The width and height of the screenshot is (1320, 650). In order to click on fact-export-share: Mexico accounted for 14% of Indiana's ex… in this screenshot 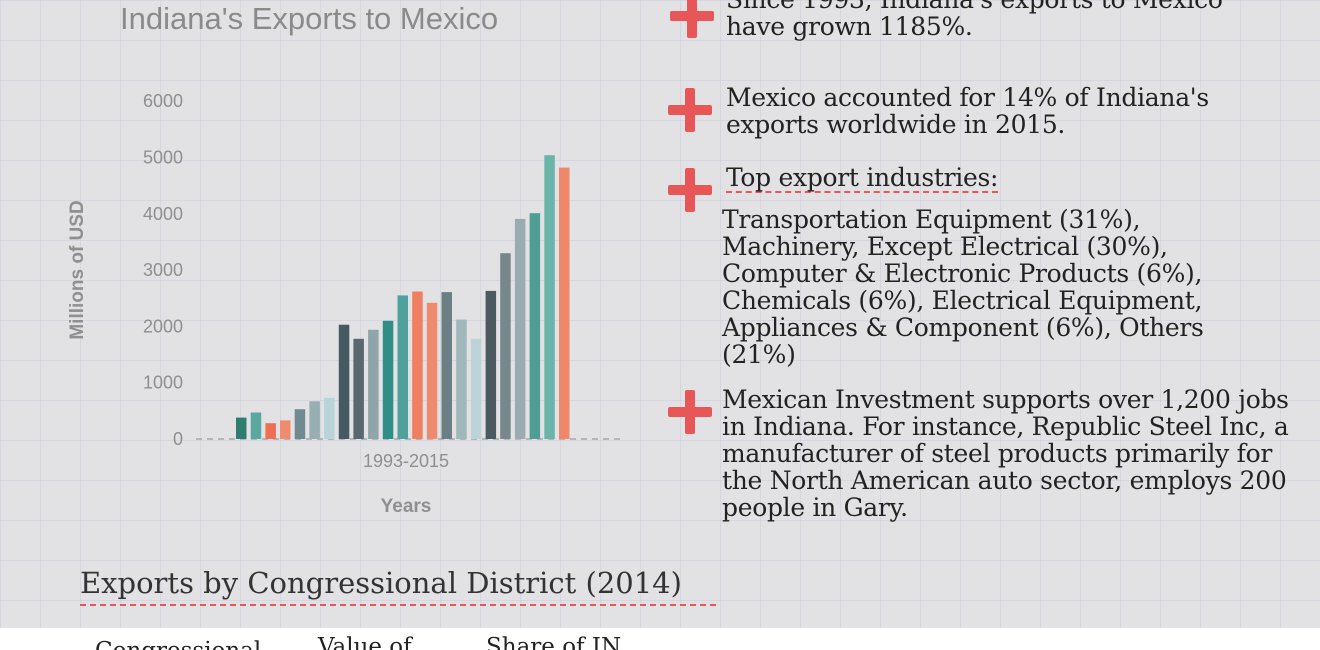, I will do `click(967, 111)`.